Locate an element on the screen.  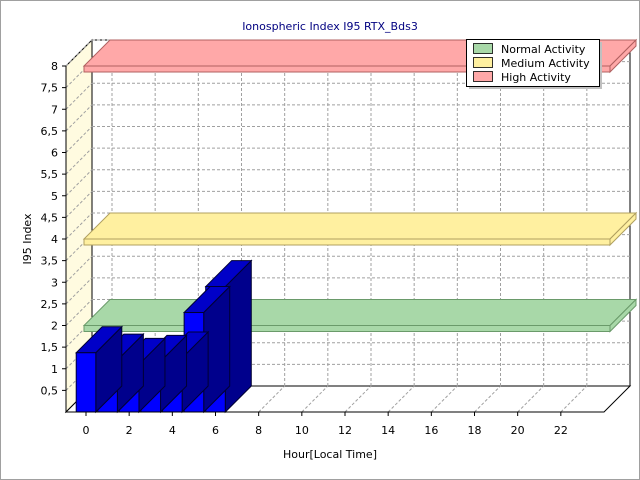
x-tick-label: 8 is located at coordinates (258, 430).